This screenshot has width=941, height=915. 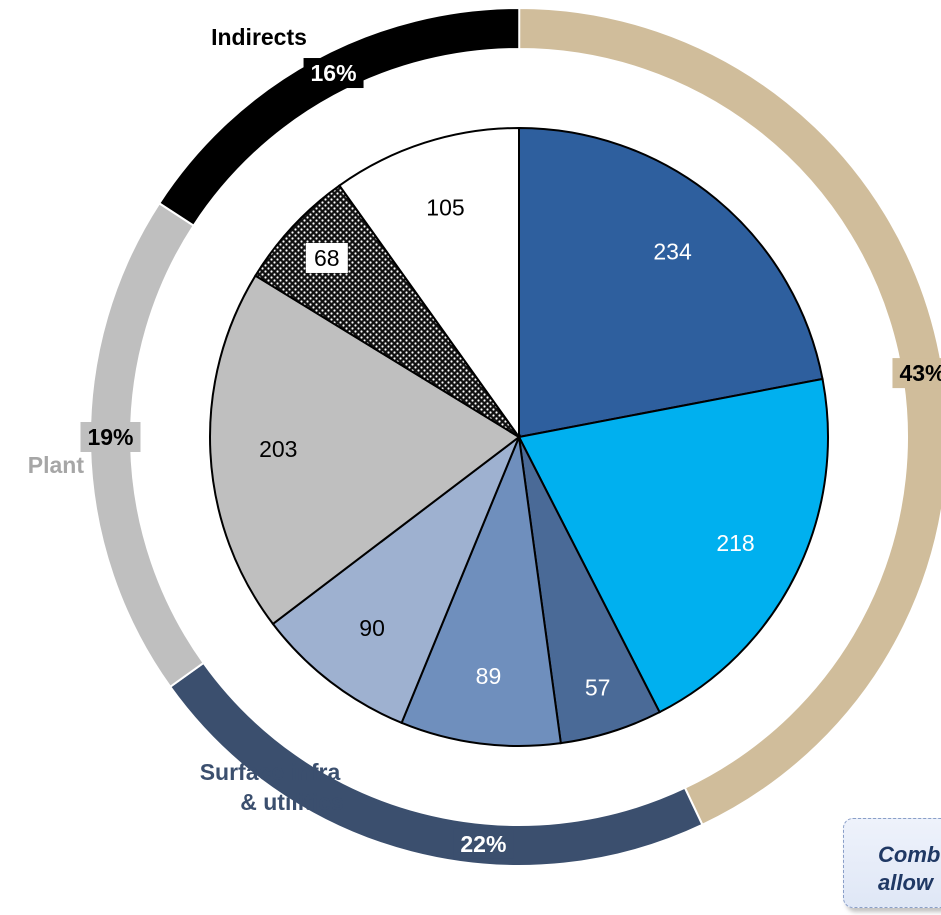 I want to click on note-text: Comb allow, so click(x=909, y=868).